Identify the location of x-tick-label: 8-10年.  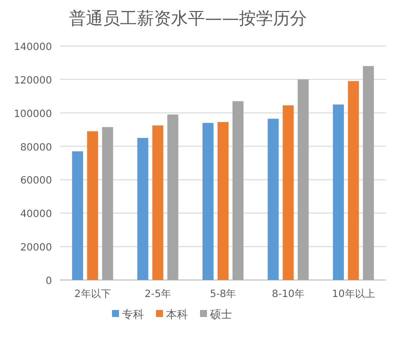
(288, 294).